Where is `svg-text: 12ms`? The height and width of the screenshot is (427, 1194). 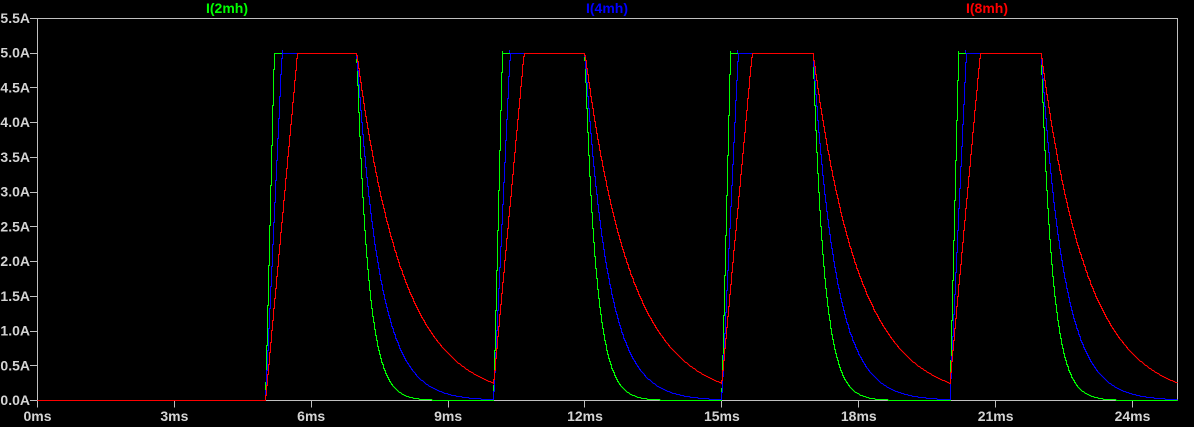 svg-text: 12ms is located at coordinates (585, 416).